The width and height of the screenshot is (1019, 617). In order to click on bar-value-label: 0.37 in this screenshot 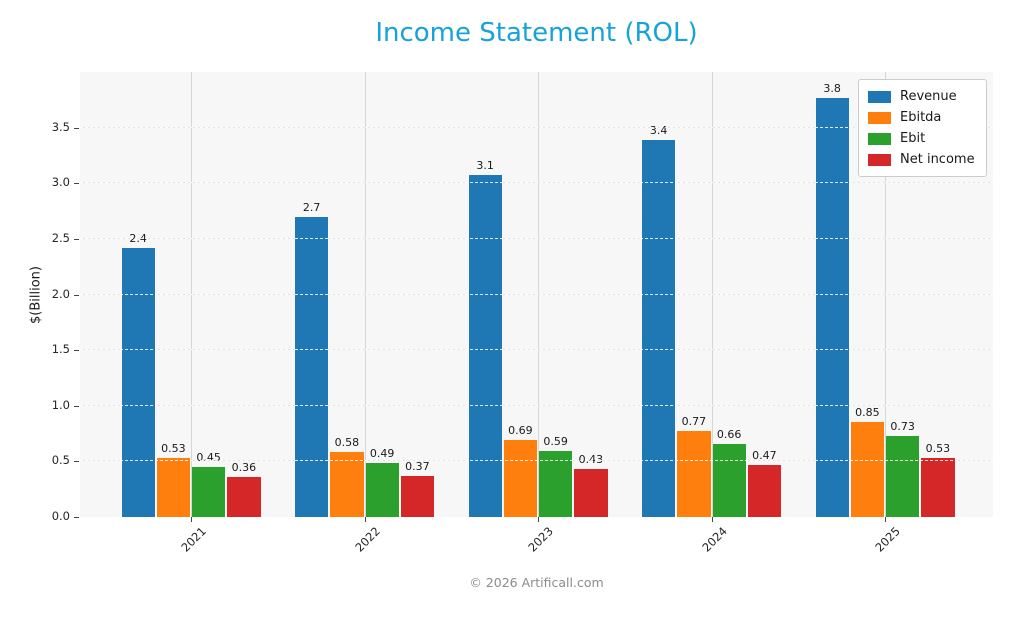, I will do `click(417, 466)`.